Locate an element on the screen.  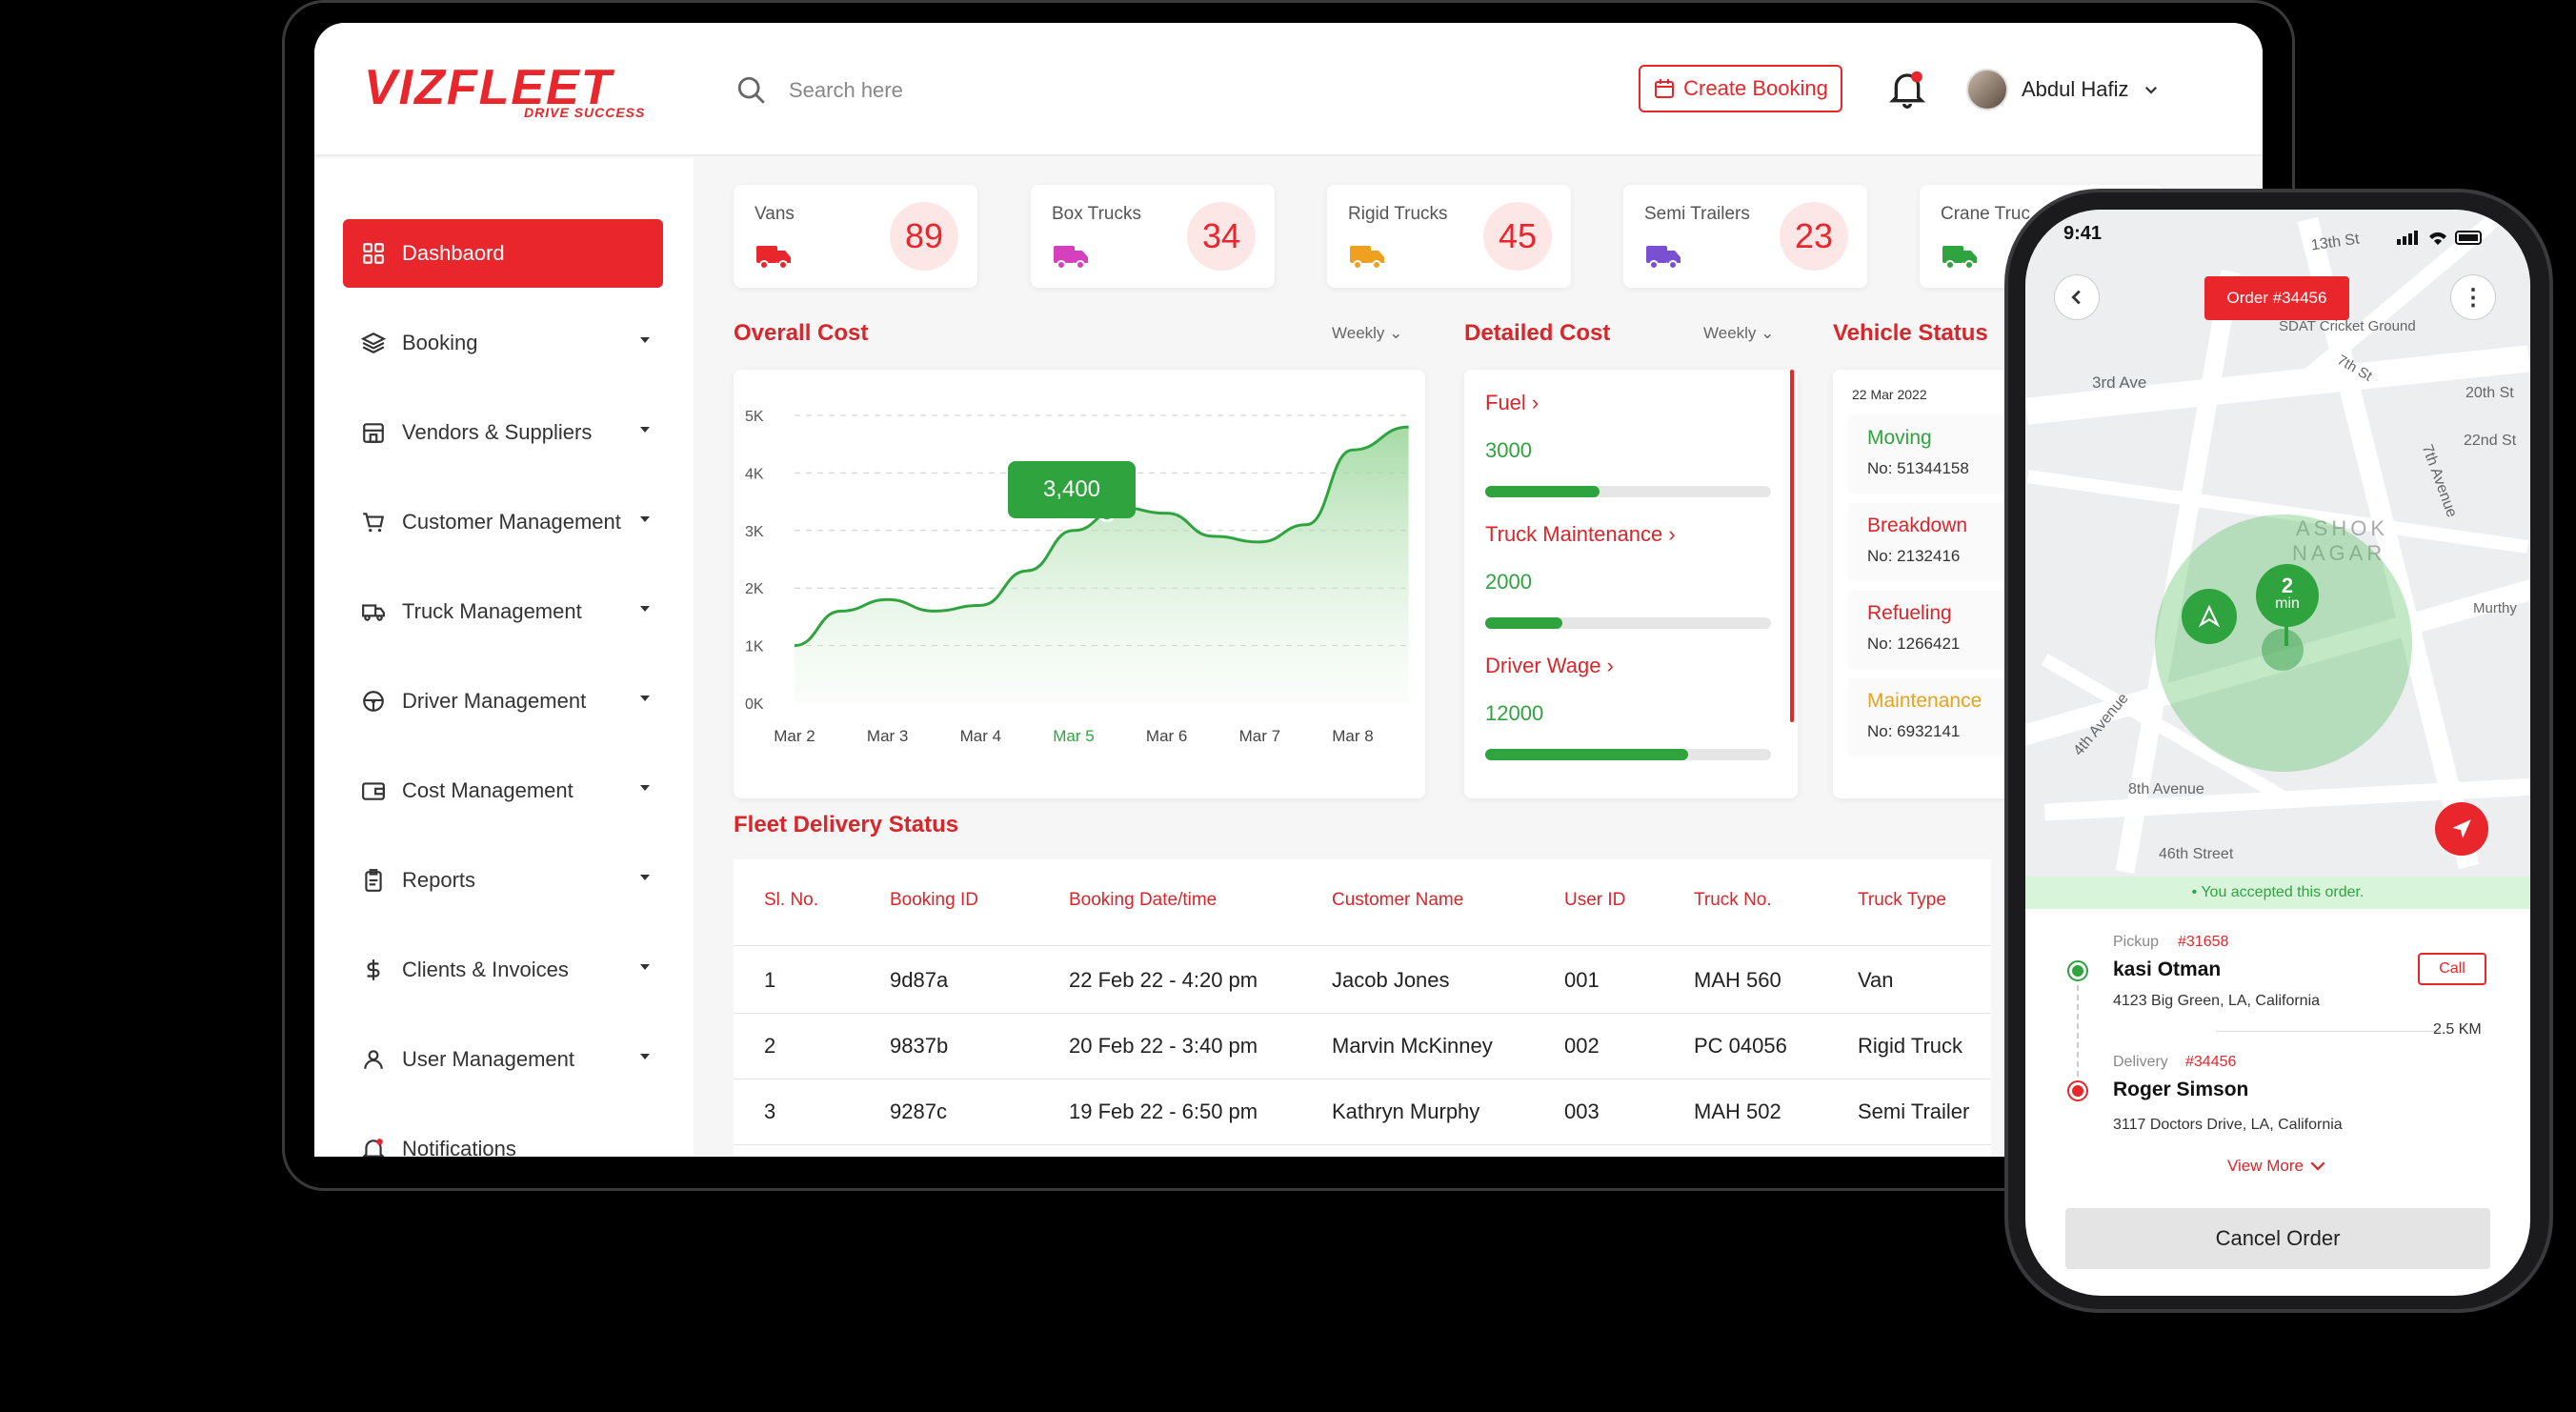
map-street-label: 22nd St is located at coordinates (2490, 441).